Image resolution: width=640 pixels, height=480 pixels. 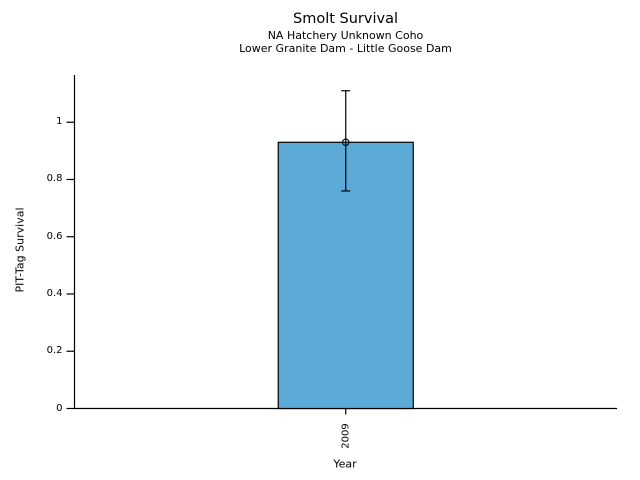 What do you see at coordinates (345, 19) in the screenshot?
I see `chart-title: Smolt Survival` at bounding box center [345, 19].